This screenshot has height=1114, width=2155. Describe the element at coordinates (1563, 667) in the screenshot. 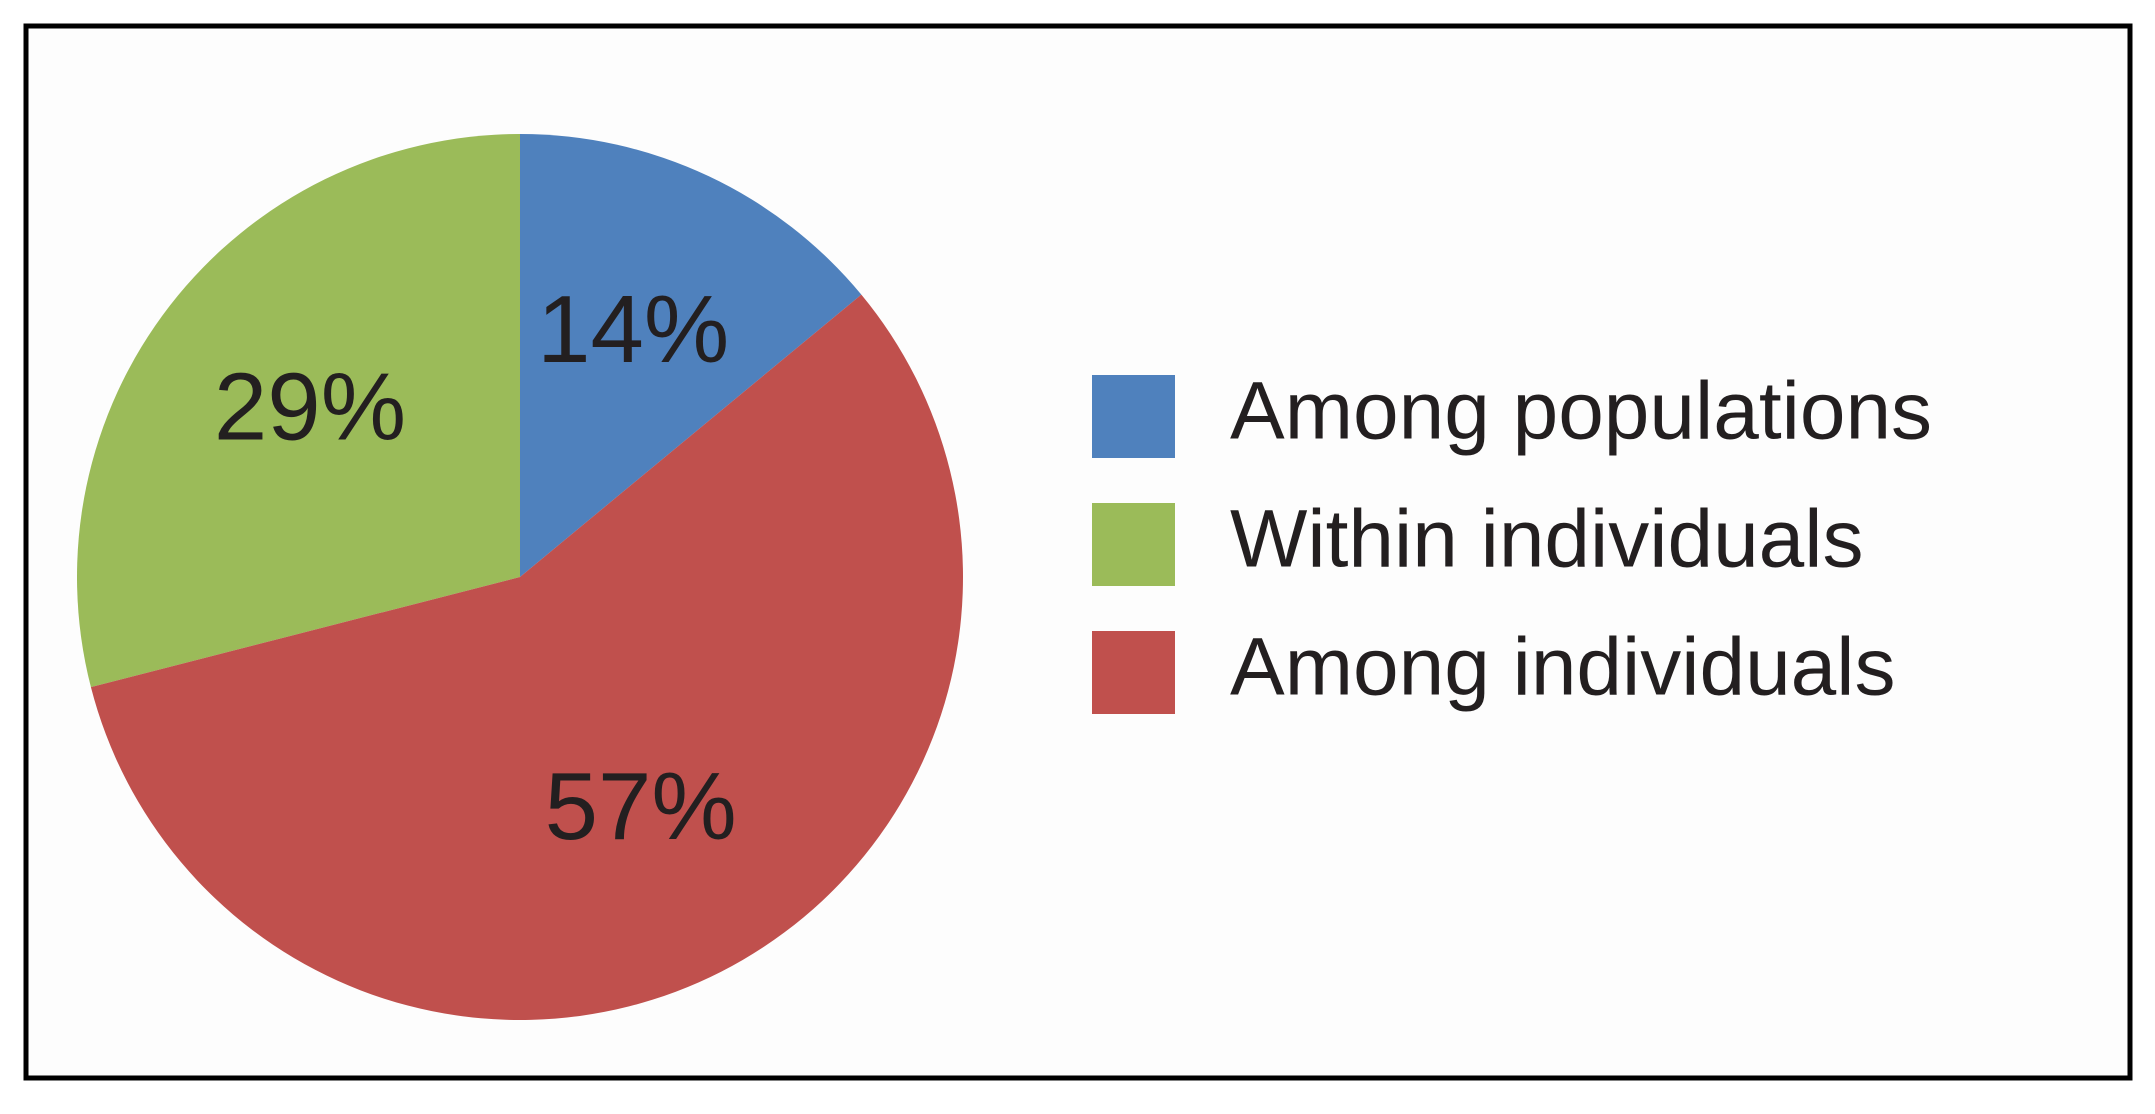

I see `legend-label: Among individuals` at that location.